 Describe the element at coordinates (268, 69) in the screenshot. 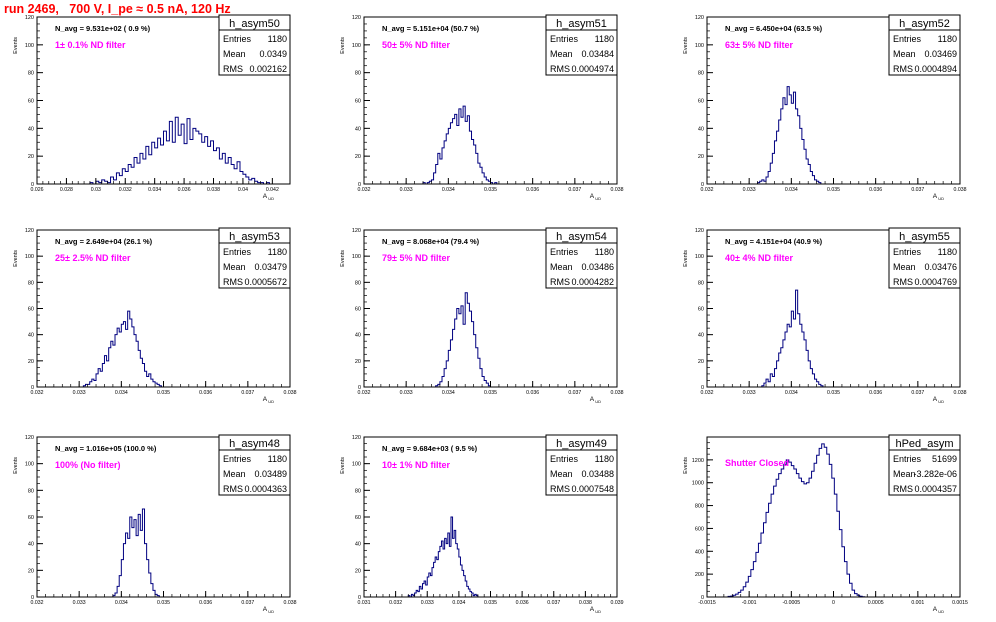

I see `stats-rms-value: 0.002162` at that location.